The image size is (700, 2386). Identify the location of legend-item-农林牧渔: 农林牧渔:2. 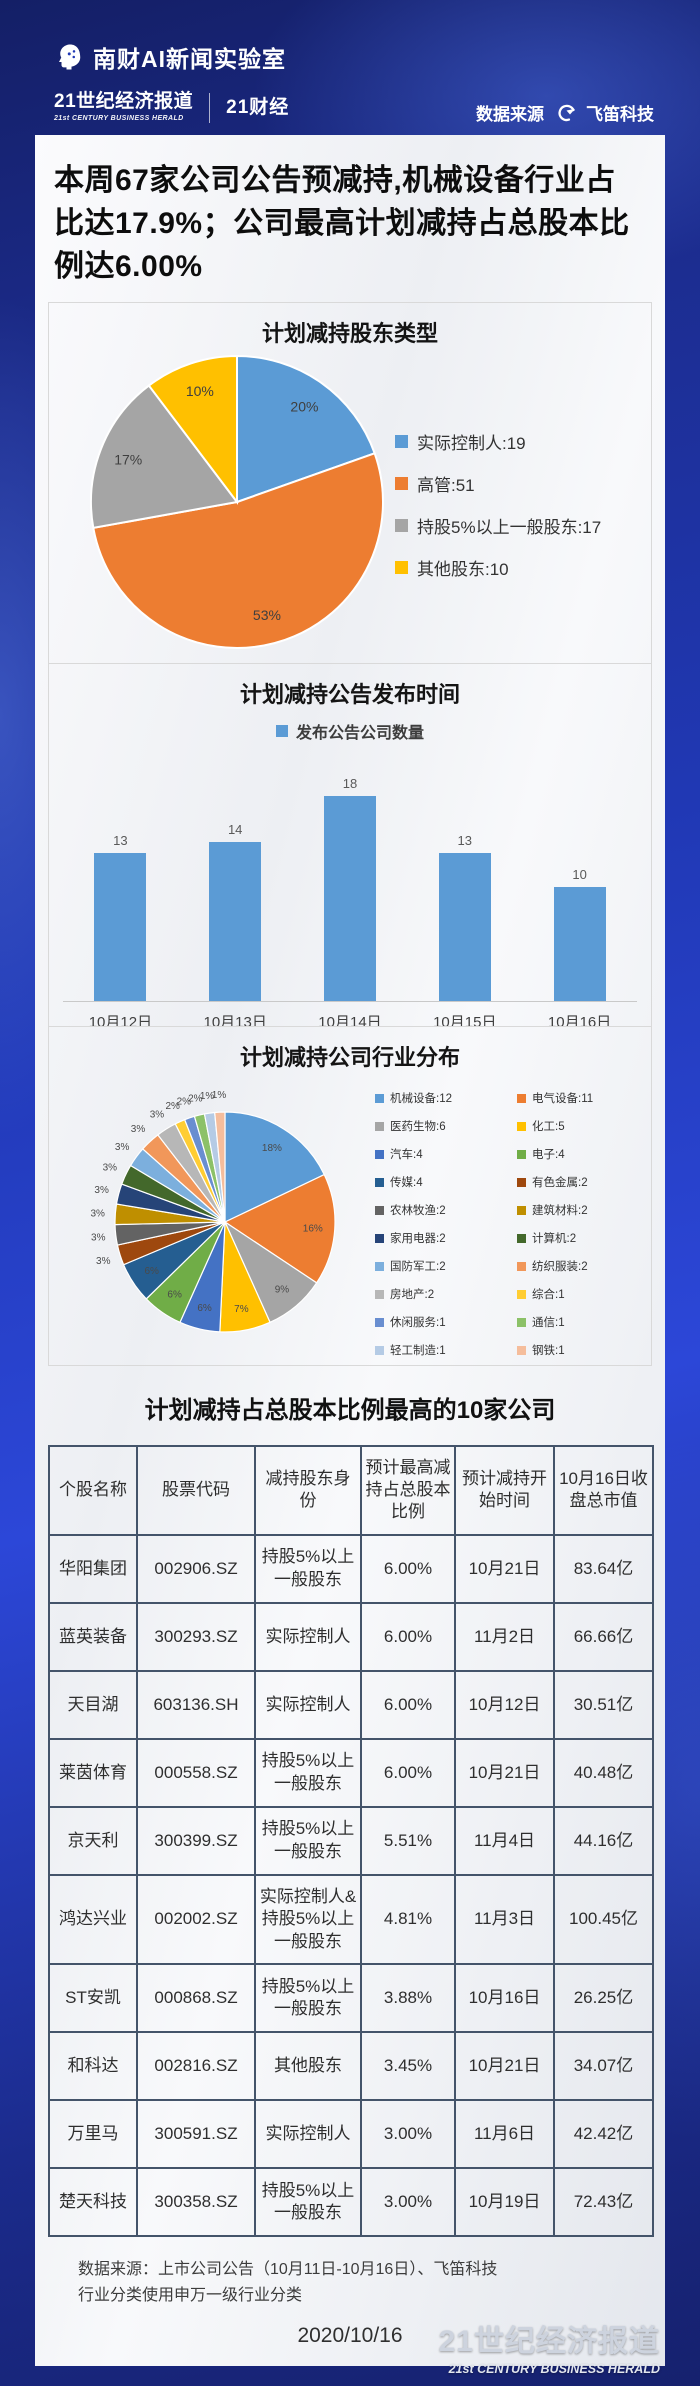
(439, 1210).